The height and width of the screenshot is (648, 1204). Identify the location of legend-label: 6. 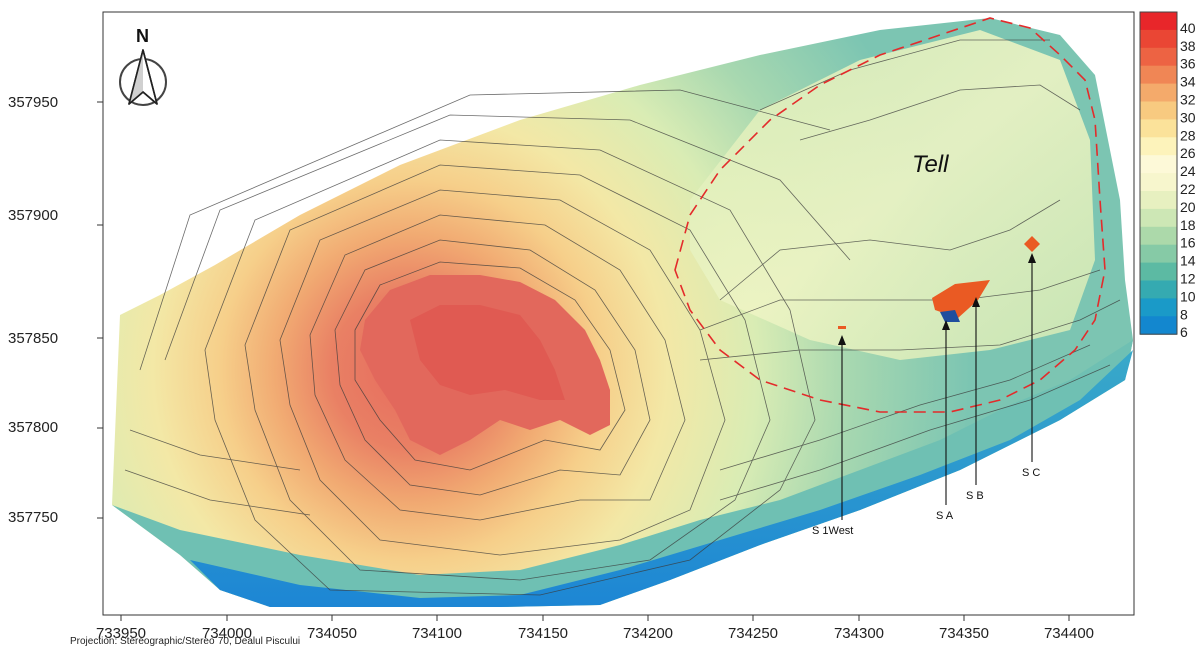
(1184, 332).